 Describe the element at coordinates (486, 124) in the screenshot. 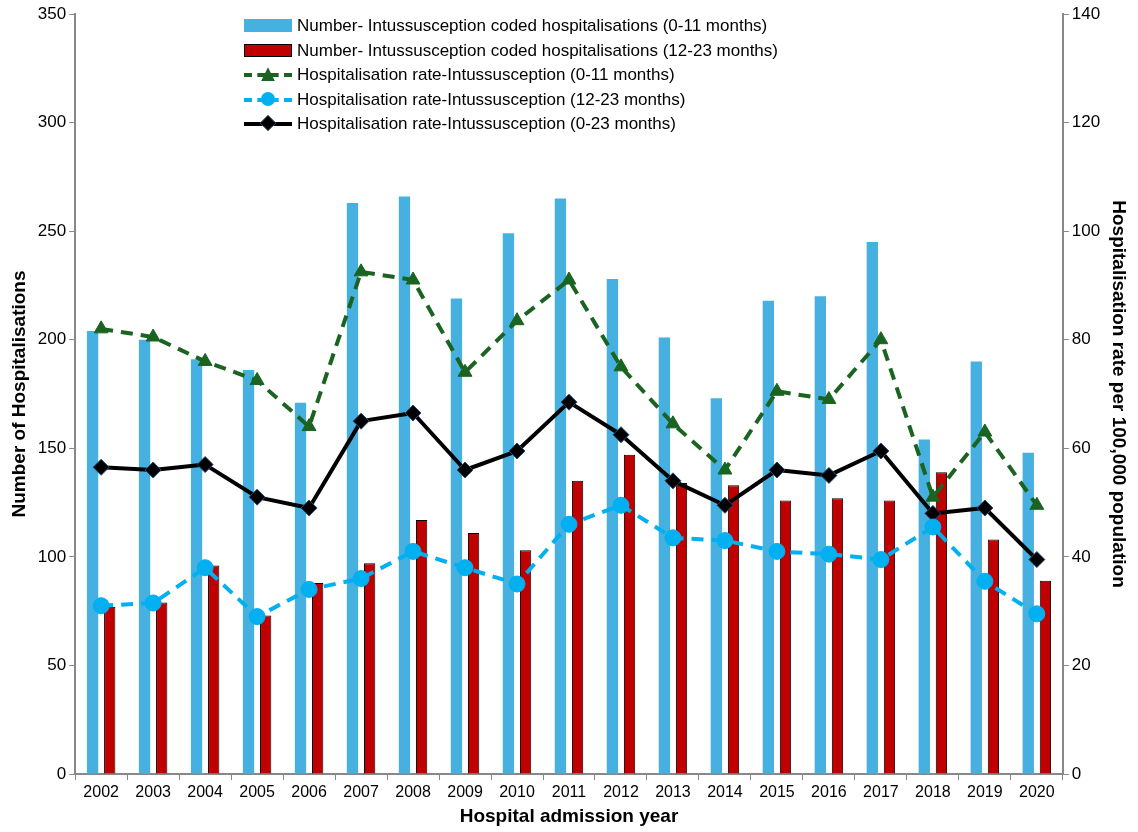

I see `legend-label: Hospitalisation rate-Intussusception (0-23 months)` at that location.